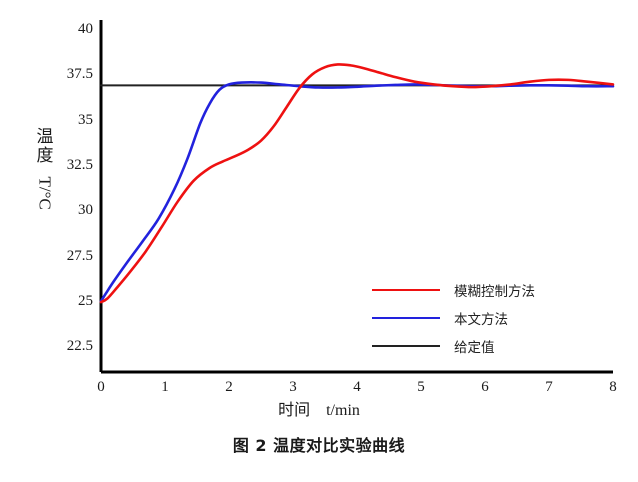  I want to click on x-tick-label: 7, so click(549, 387).